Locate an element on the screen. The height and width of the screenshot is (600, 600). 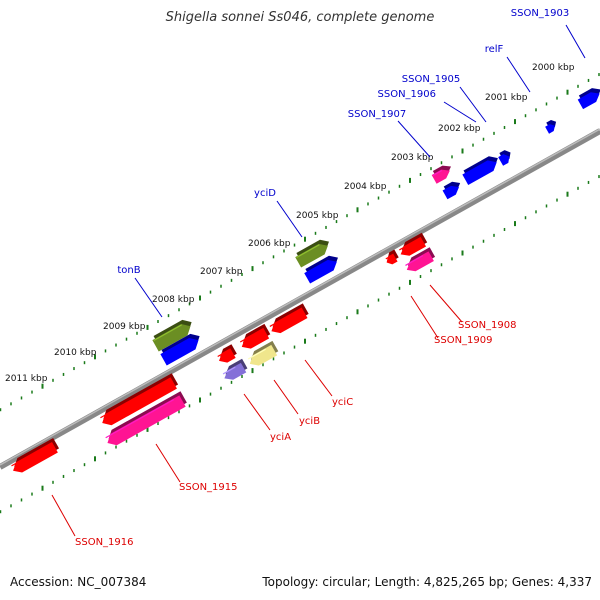
gene-label-SSON_1916: SSON_1916 is located at coordinates (104, 542).